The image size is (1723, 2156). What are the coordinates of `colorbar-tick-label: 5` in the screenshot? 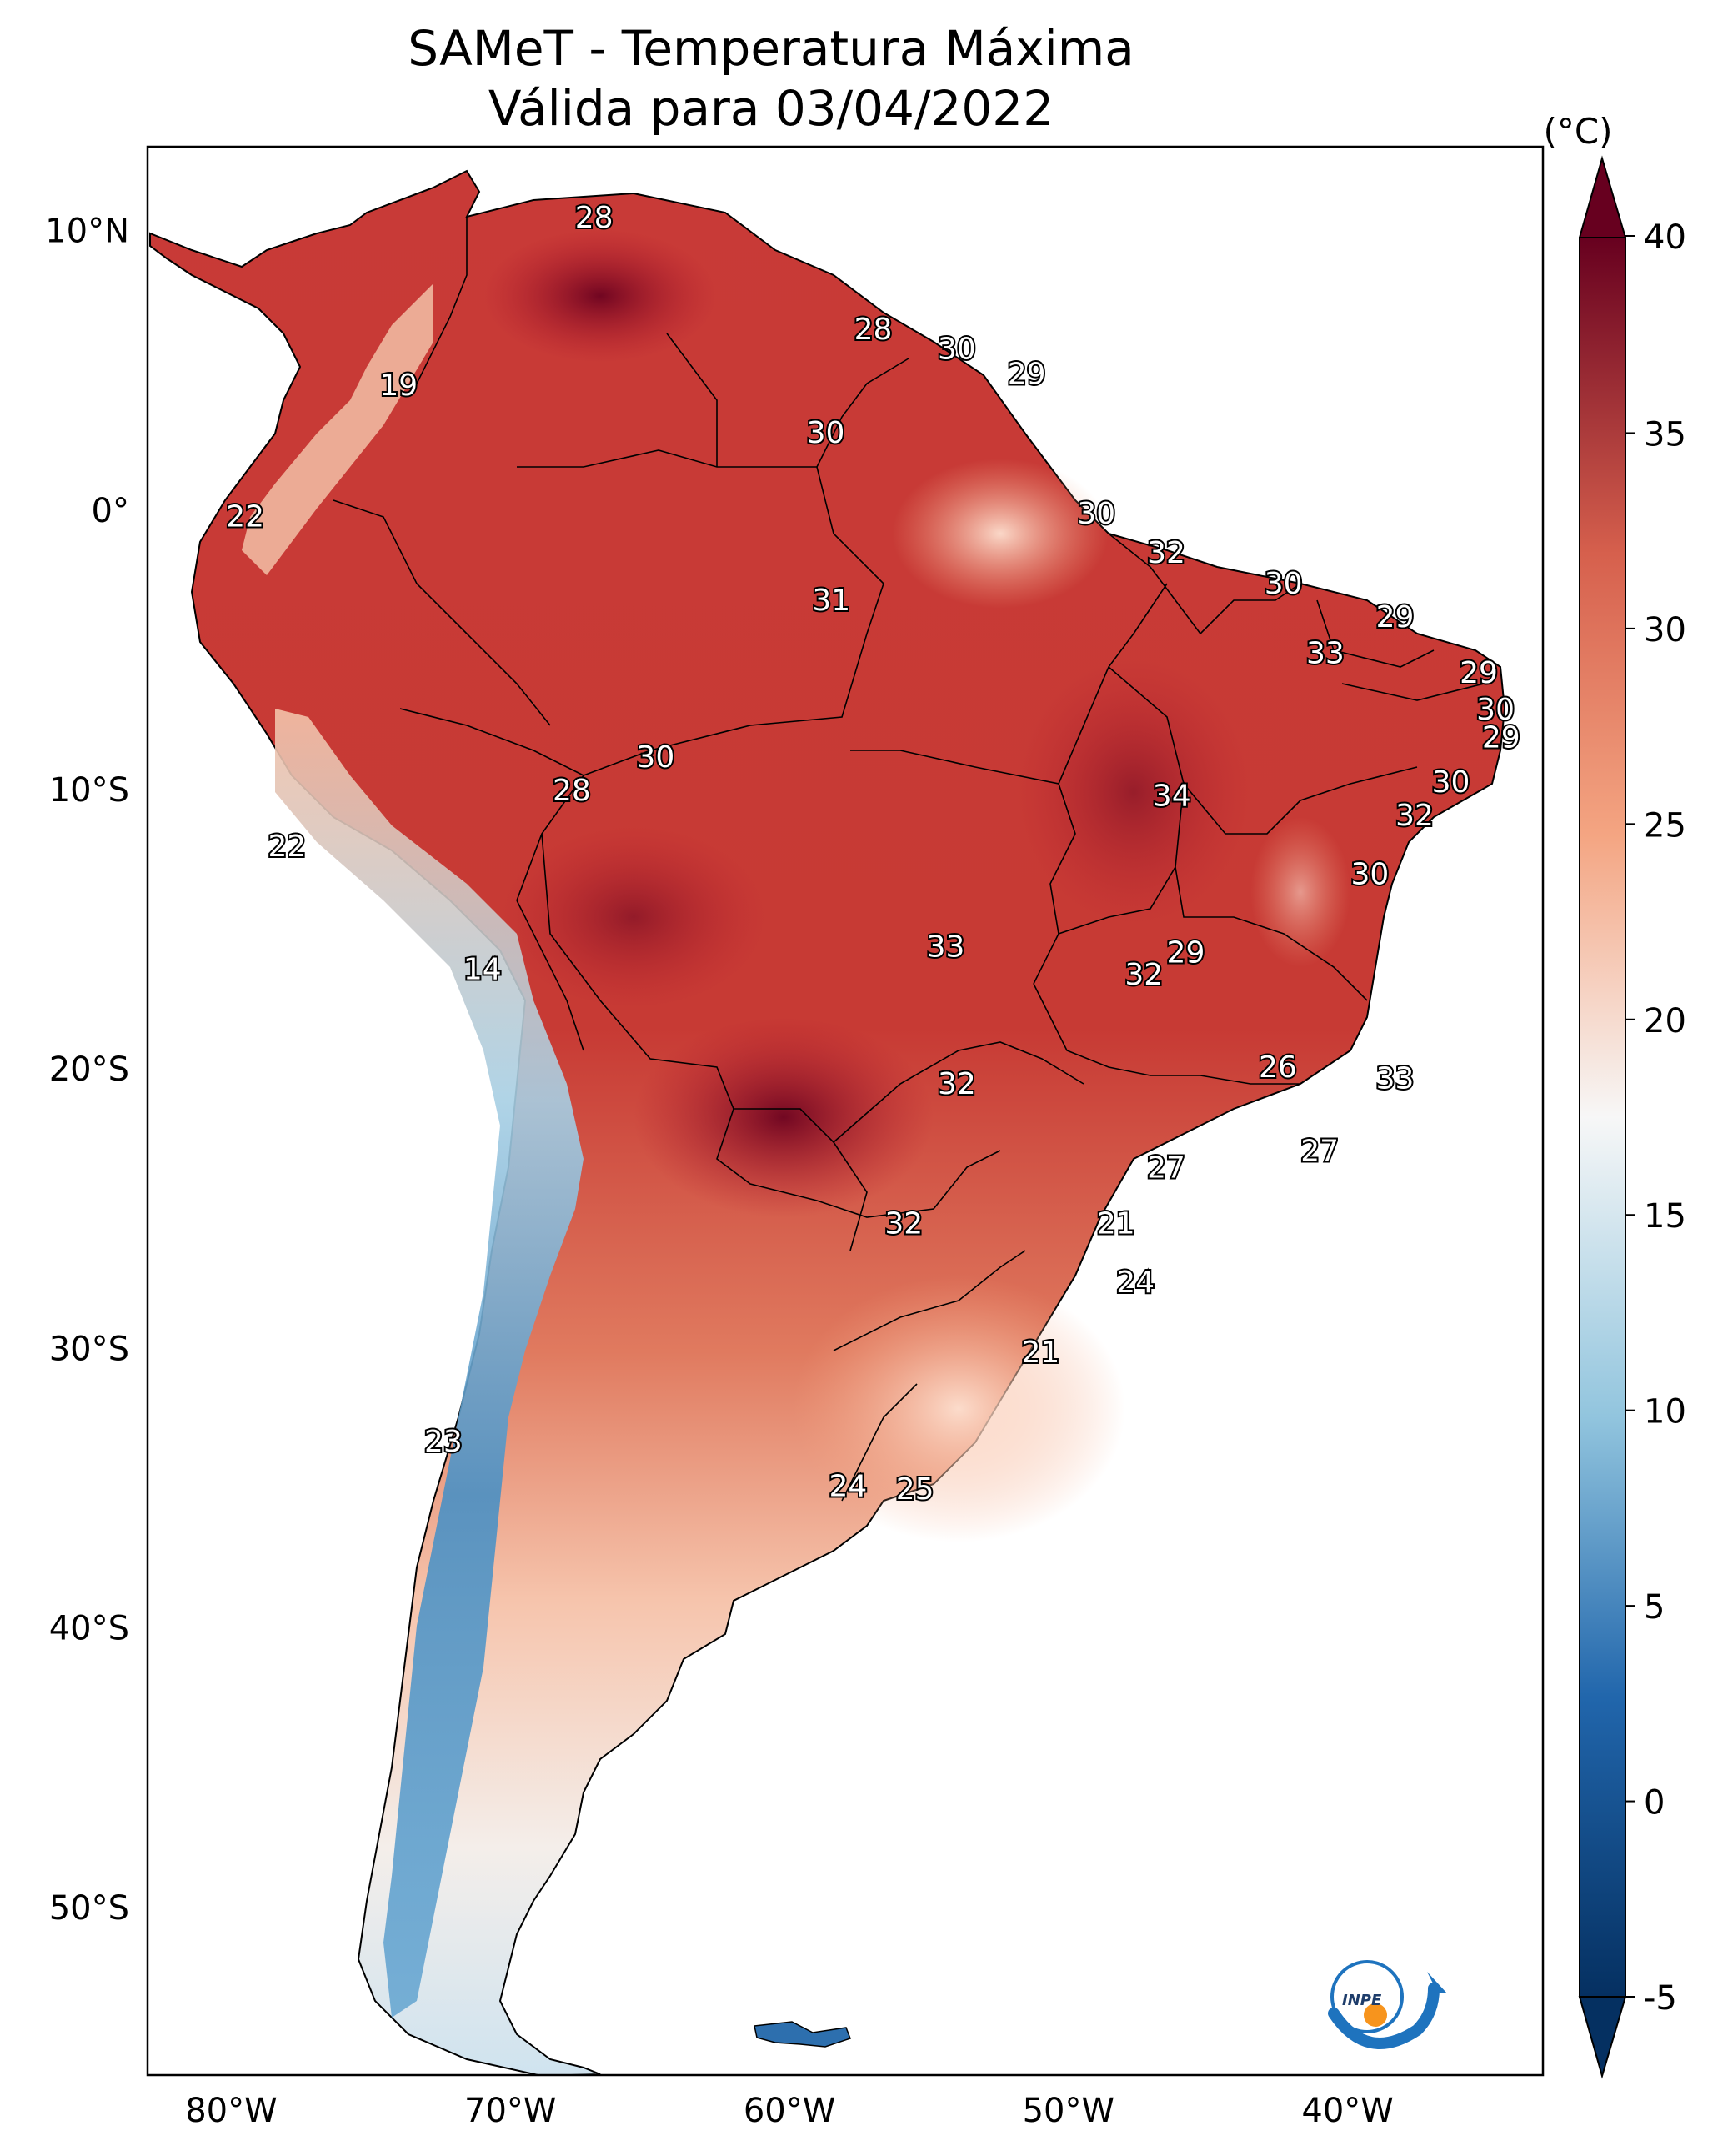 It's located at (1655, 1607).